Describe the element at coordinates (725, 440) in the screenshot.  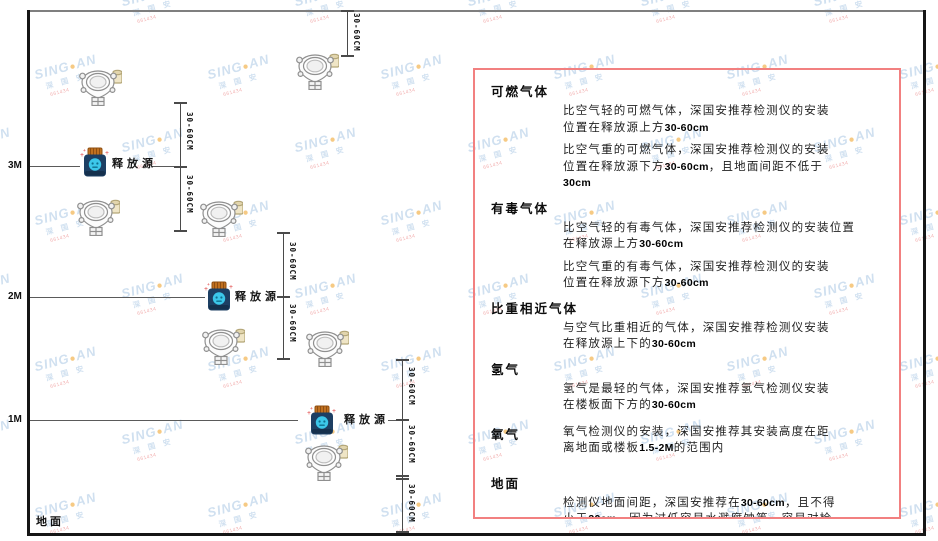
I see `section-paragraph: 氧气检测仪的安装，深国安推荐其安装高度在距 离地面或楼板1.5-2M的范围内` at that location.